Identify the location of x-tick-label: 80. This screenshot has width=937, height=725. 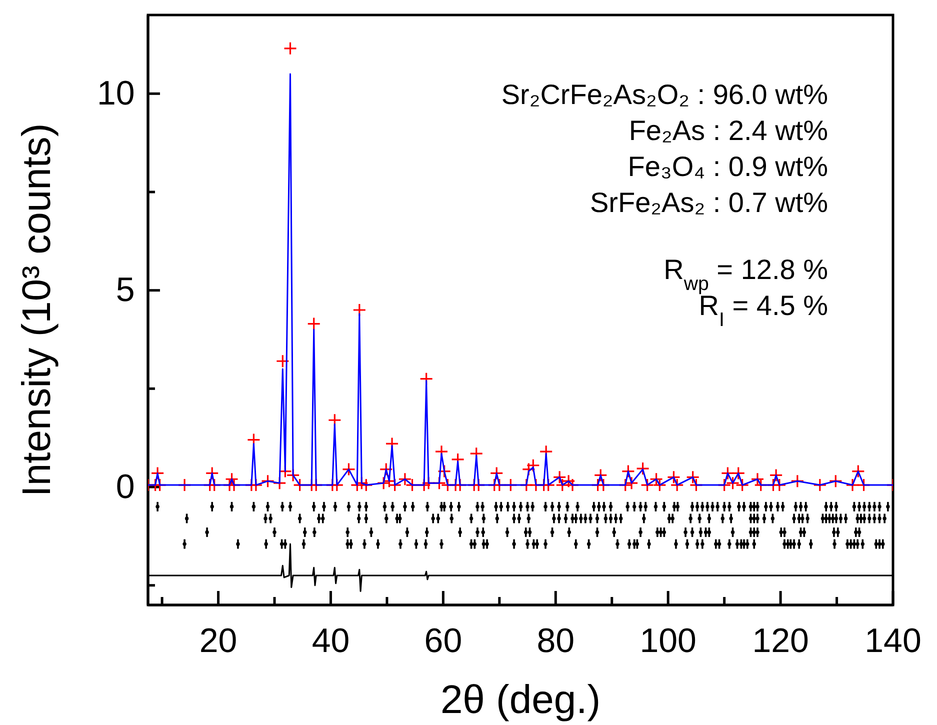
(555, 641).